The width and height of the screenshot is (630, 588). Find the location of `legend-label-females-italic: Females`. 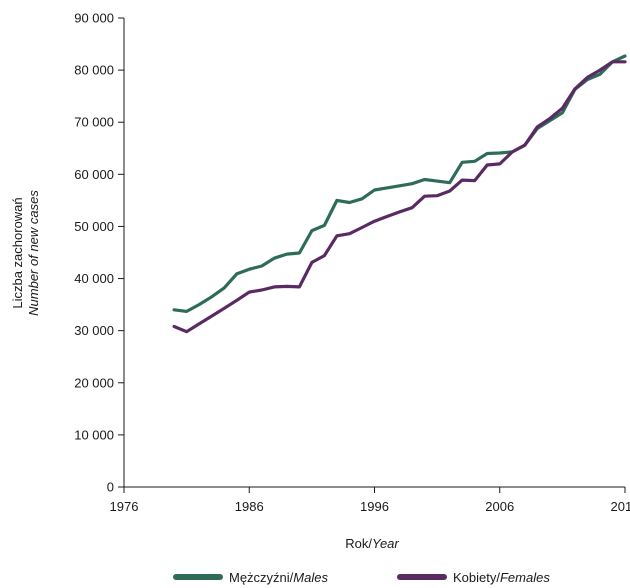

legend-label-females-italic: Females is located at coordinates (525, 577).